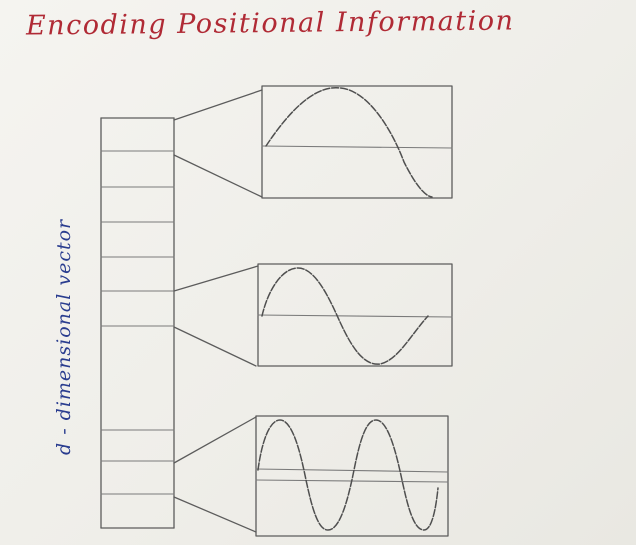 This screenshot has height=545, width=636. Describe the element at coordinates (218, 311) in the screenshot. I see `projection-lines` at that location.